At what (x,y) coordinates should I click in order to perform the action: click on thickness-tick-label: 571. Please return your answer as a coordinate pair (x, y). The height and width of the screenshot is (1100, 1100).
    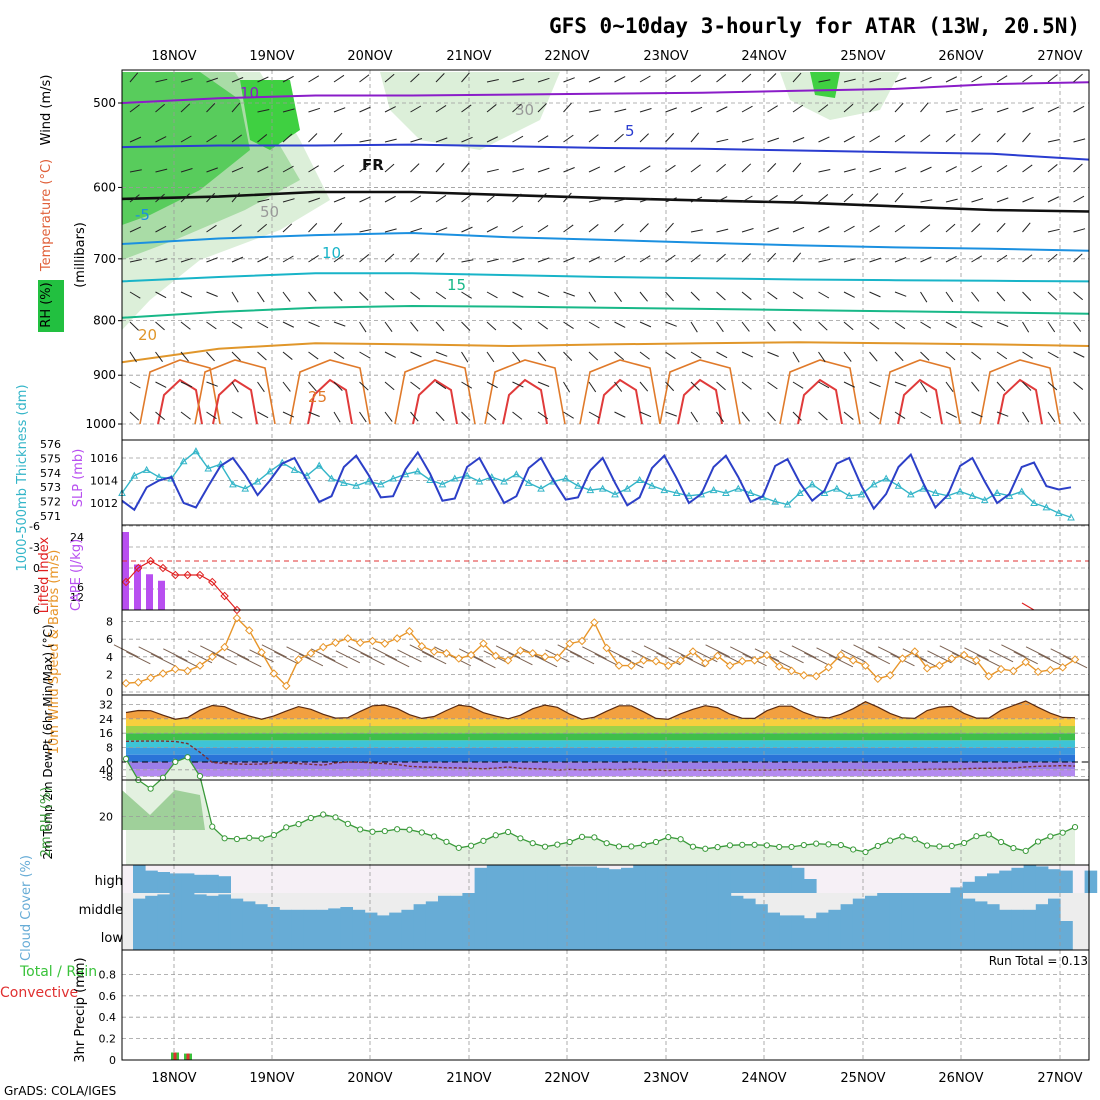
    Looking at the image, I should click on (50, 516).